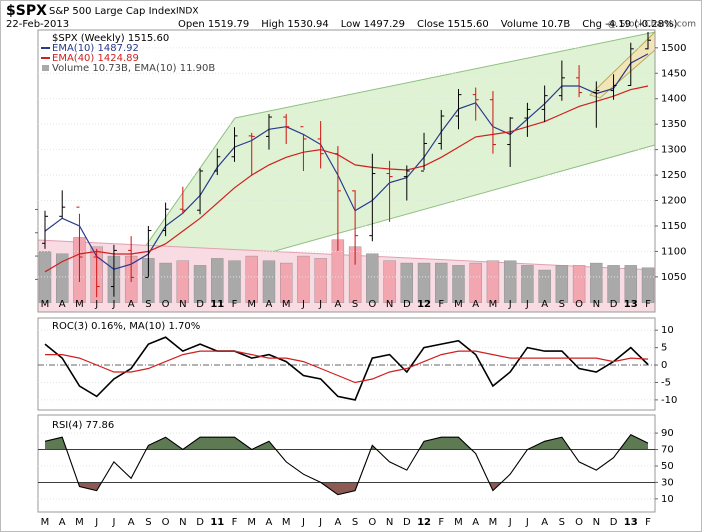  What do you see at coordinates (536, 24) in the screenshot?
I see `header-stat: Volume 10.7B` at bounding box center [536, 24].